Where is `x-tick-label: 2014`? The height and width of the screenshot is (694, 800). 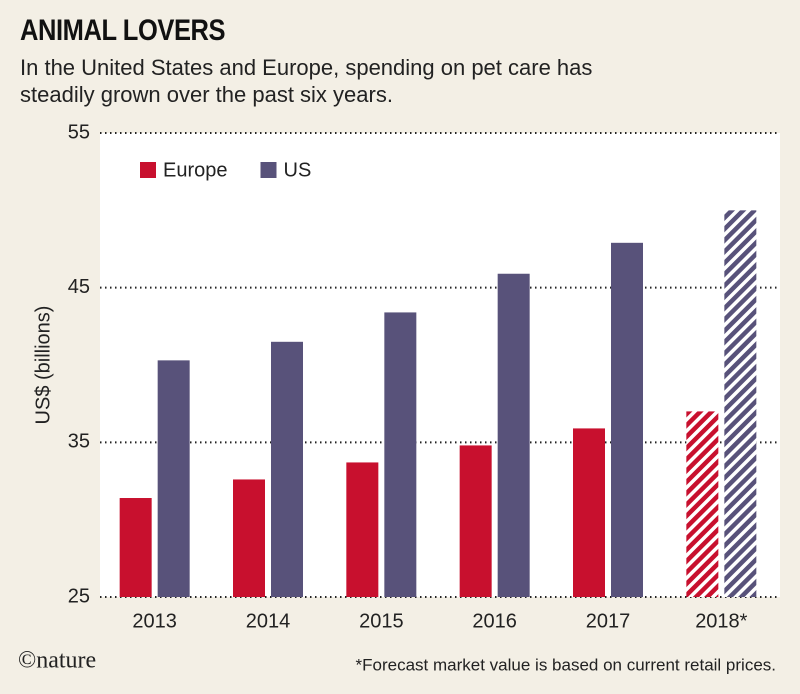
x-tick-label: 2014 is located at coordinates (268, 621).